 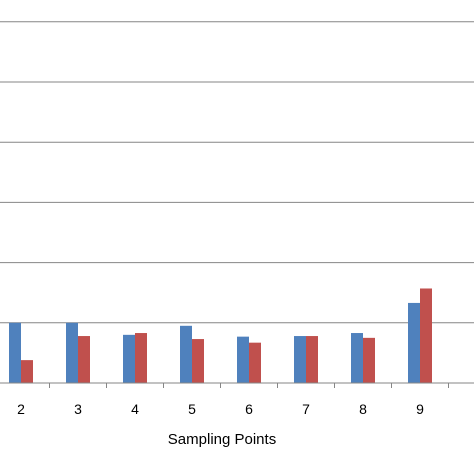 What do you see at coordinates (135, 409) in the screenshot?
I see `x-tick-label: 4` at bounding box center [135, 409].